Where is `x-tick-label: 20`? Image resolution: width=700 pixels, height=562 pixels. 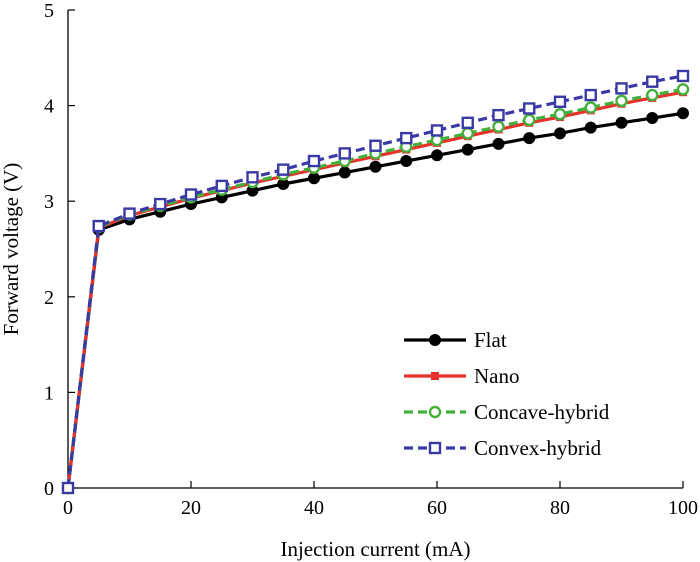 x-tick-label: 20 is located at coordinates (191, 508).